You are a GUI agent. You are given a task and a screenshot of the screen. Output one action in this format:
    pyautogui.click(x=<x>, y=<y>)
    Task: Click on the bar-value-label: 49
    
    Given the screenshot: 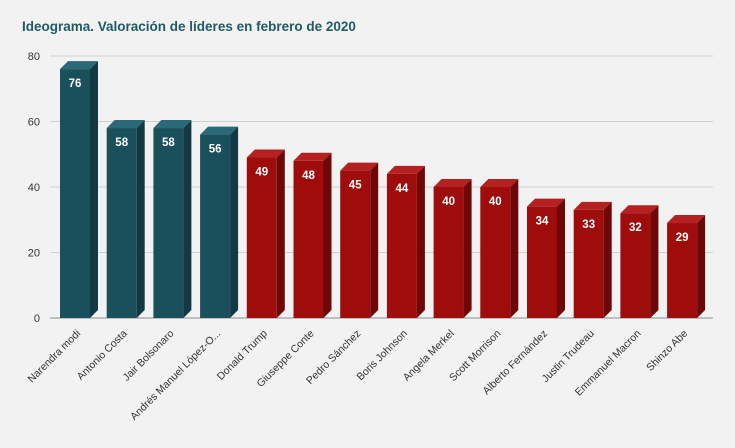 What is the action you would take?
    pyautogui.click(x=261, y=173)
    